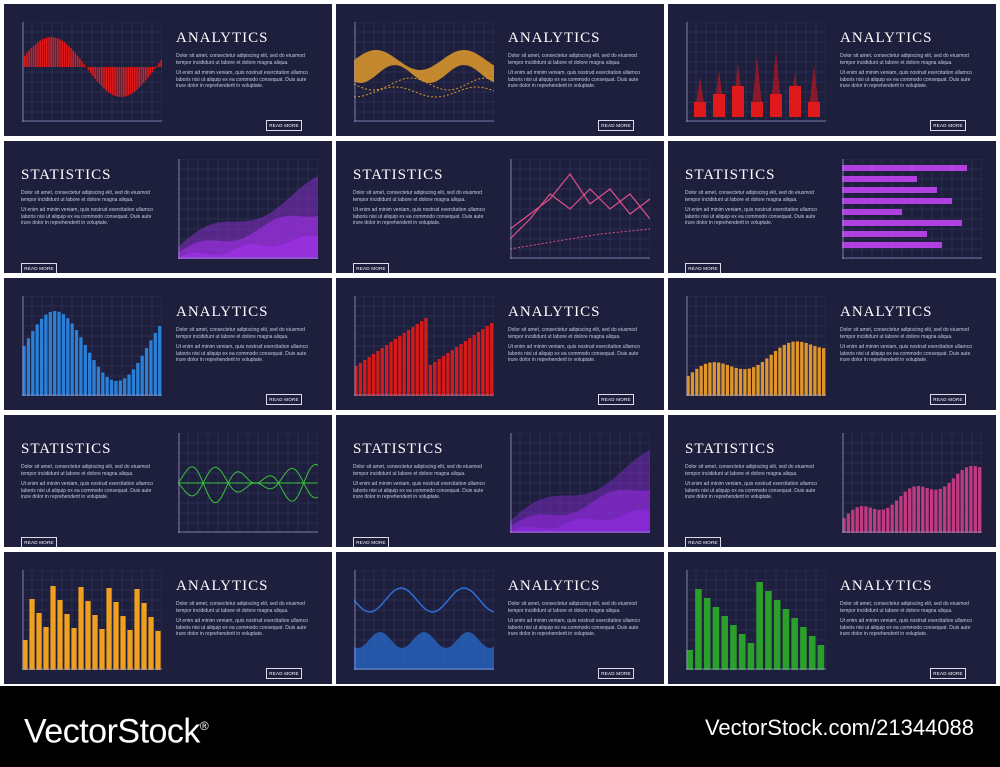  Describe the element at coordinates (500, 726) in the screenshot. I see `footer-bar: VectorStock® VectorStock.com/21344088` at that location.